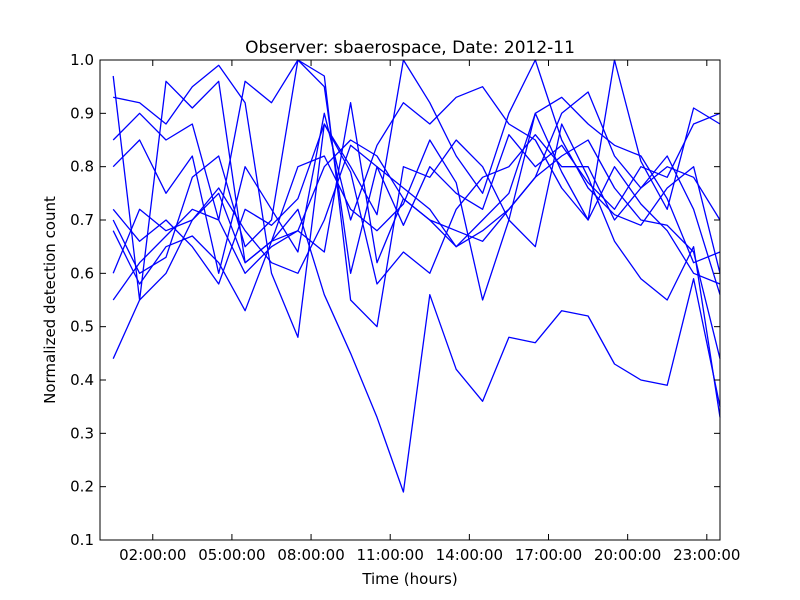  Describe the element at coordinates (82, 380) in the screenshot. I see `y-tick-label-4: 0.4` at that location.